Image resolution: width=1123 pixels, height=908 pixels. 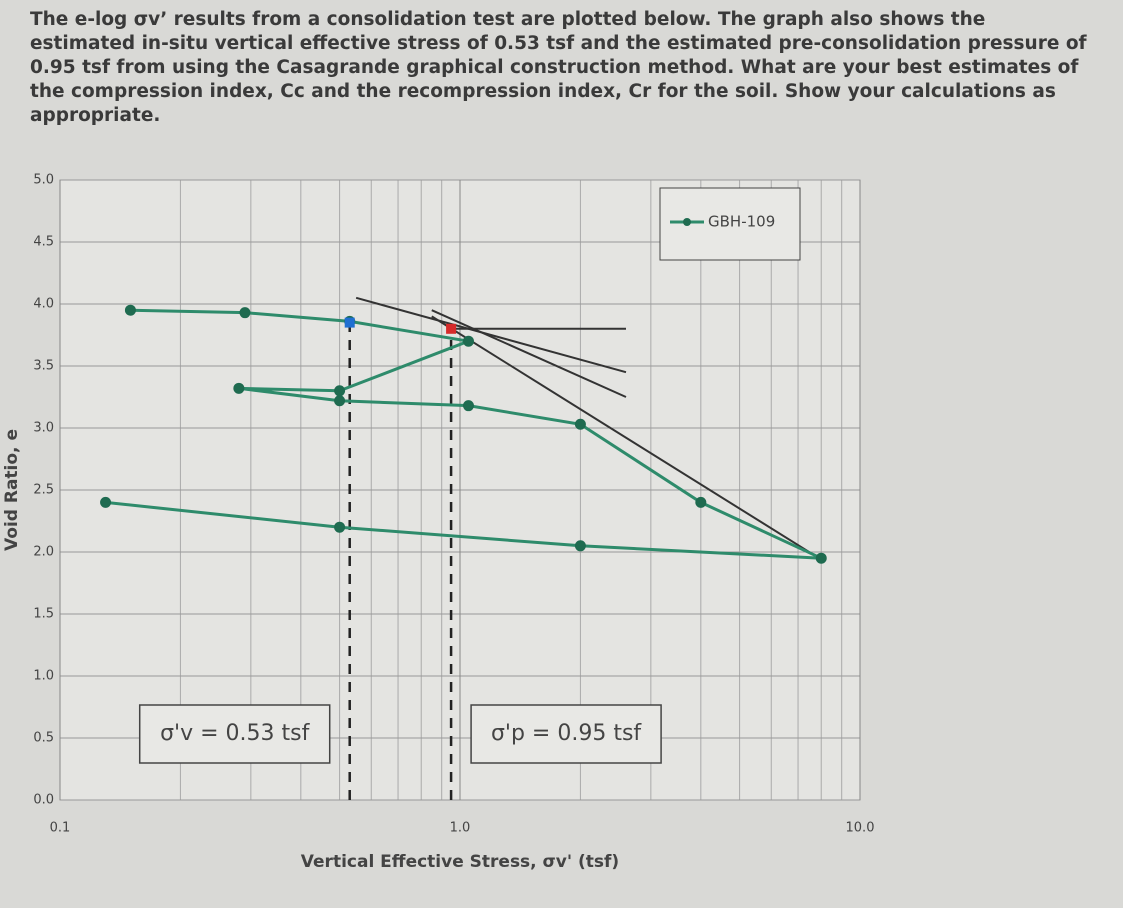 What do you see at coordinates (43, 304) in the screenshot?
I see `y-tick-label: 4.0` at bounding box center [43, 304].